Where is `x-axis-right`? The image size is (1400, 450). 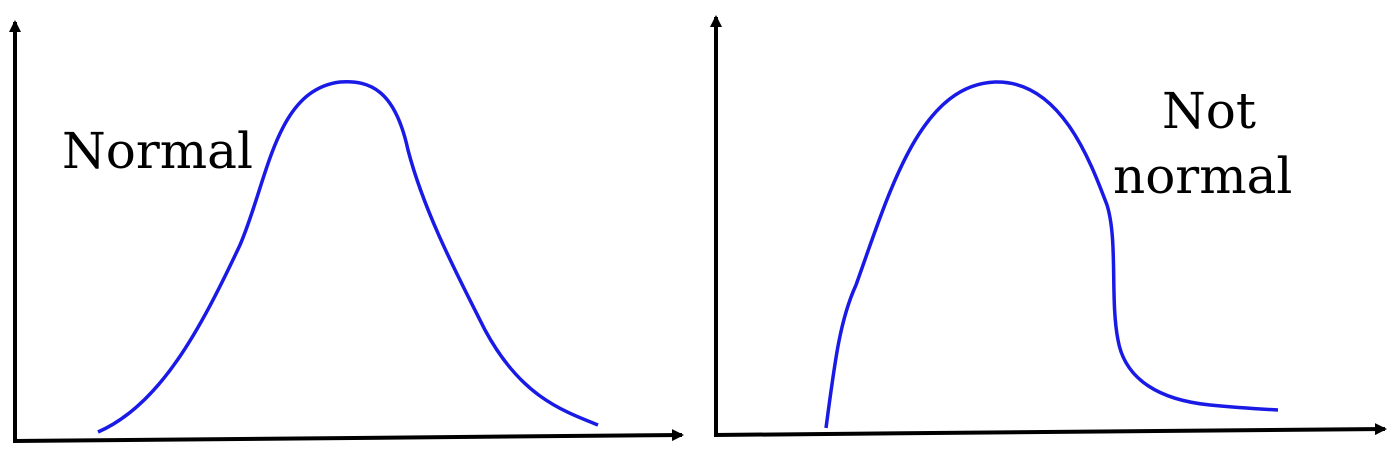
x-axis-right is located at coordinates (1050, 430).